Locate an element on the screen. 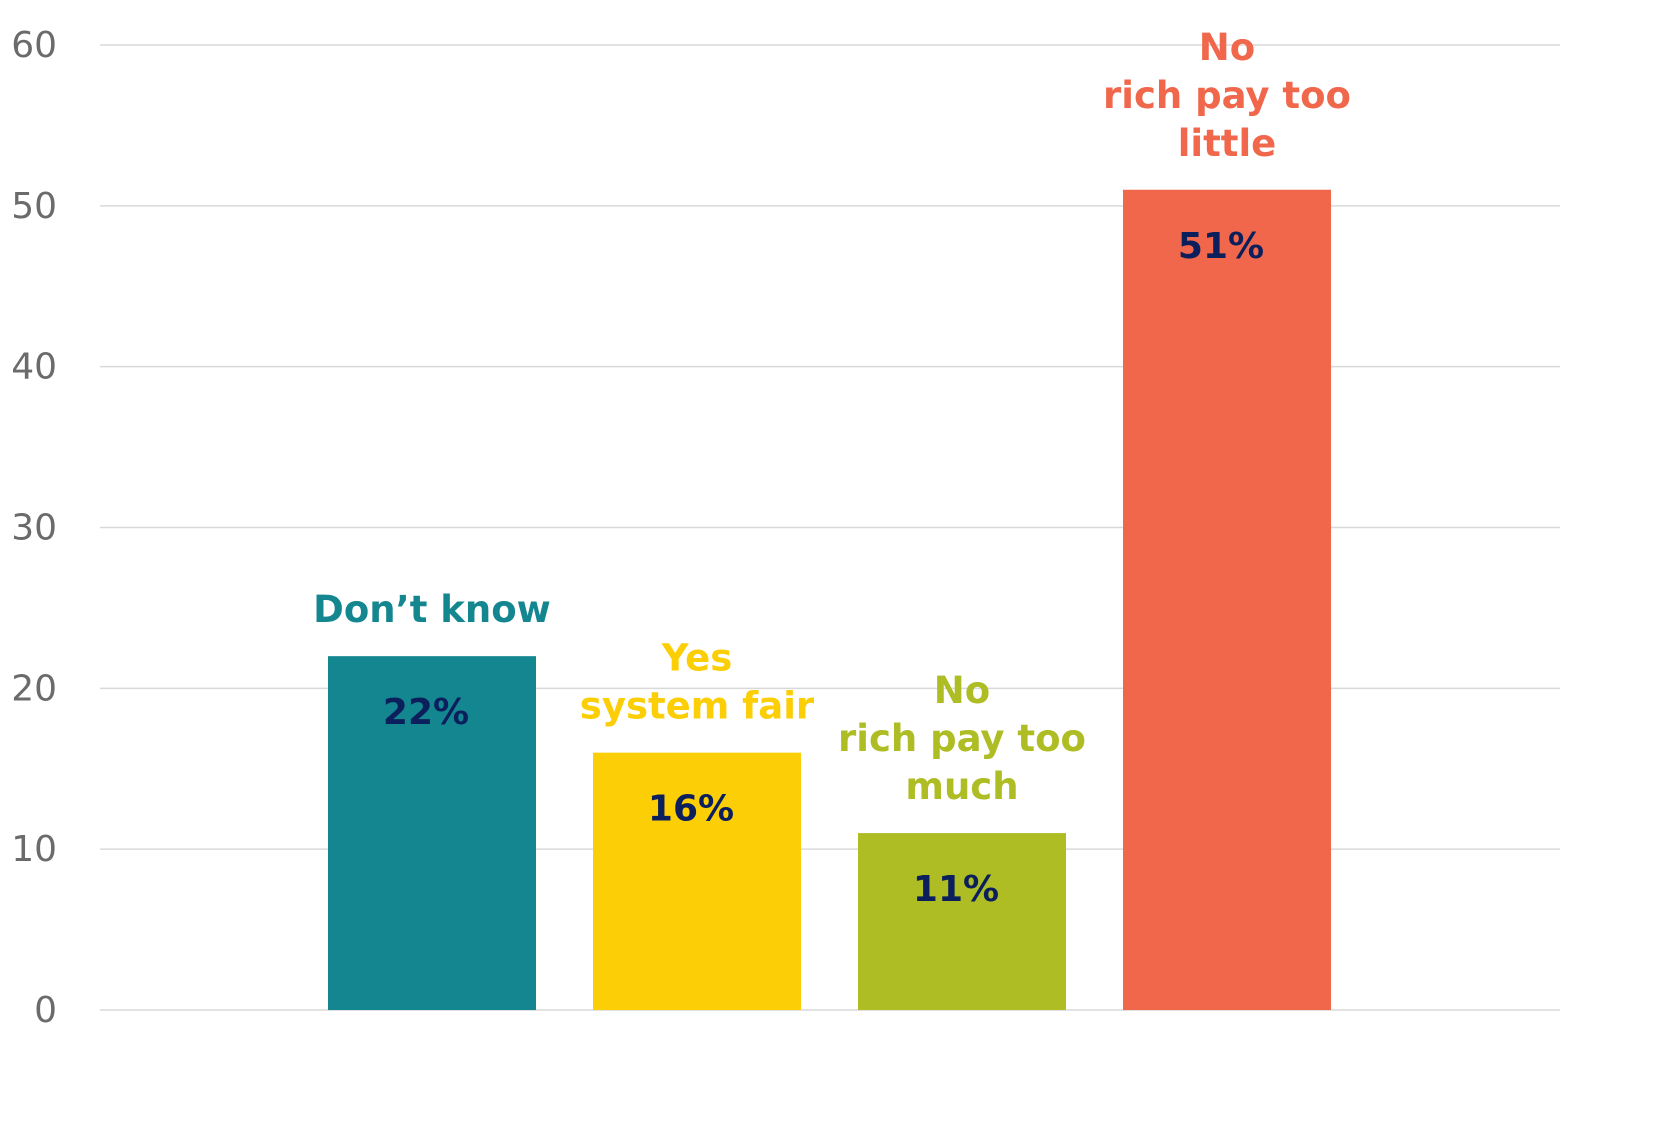 This screenshot has width=1661, height=1130. category-label-line: much is located at coordinates (961, 786).